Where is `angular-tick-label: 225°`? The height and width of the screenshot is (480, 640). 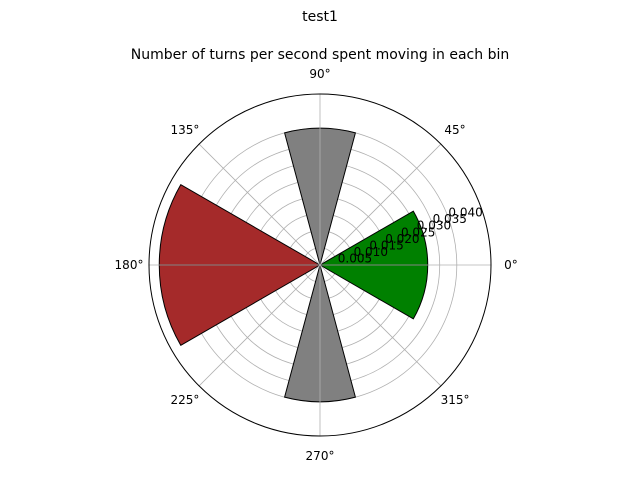 angular-tick-label: 225° is located at coordinates (184, 400).